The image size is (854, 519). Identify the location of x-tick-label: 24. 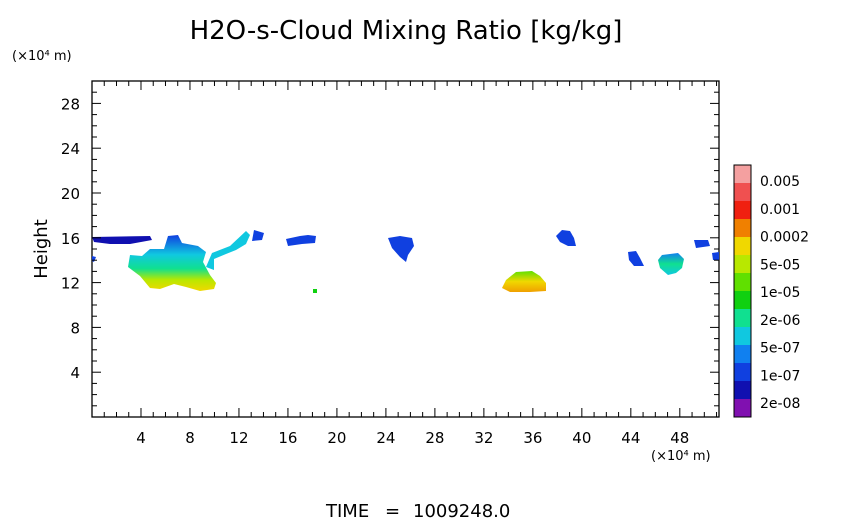
(385, 438).